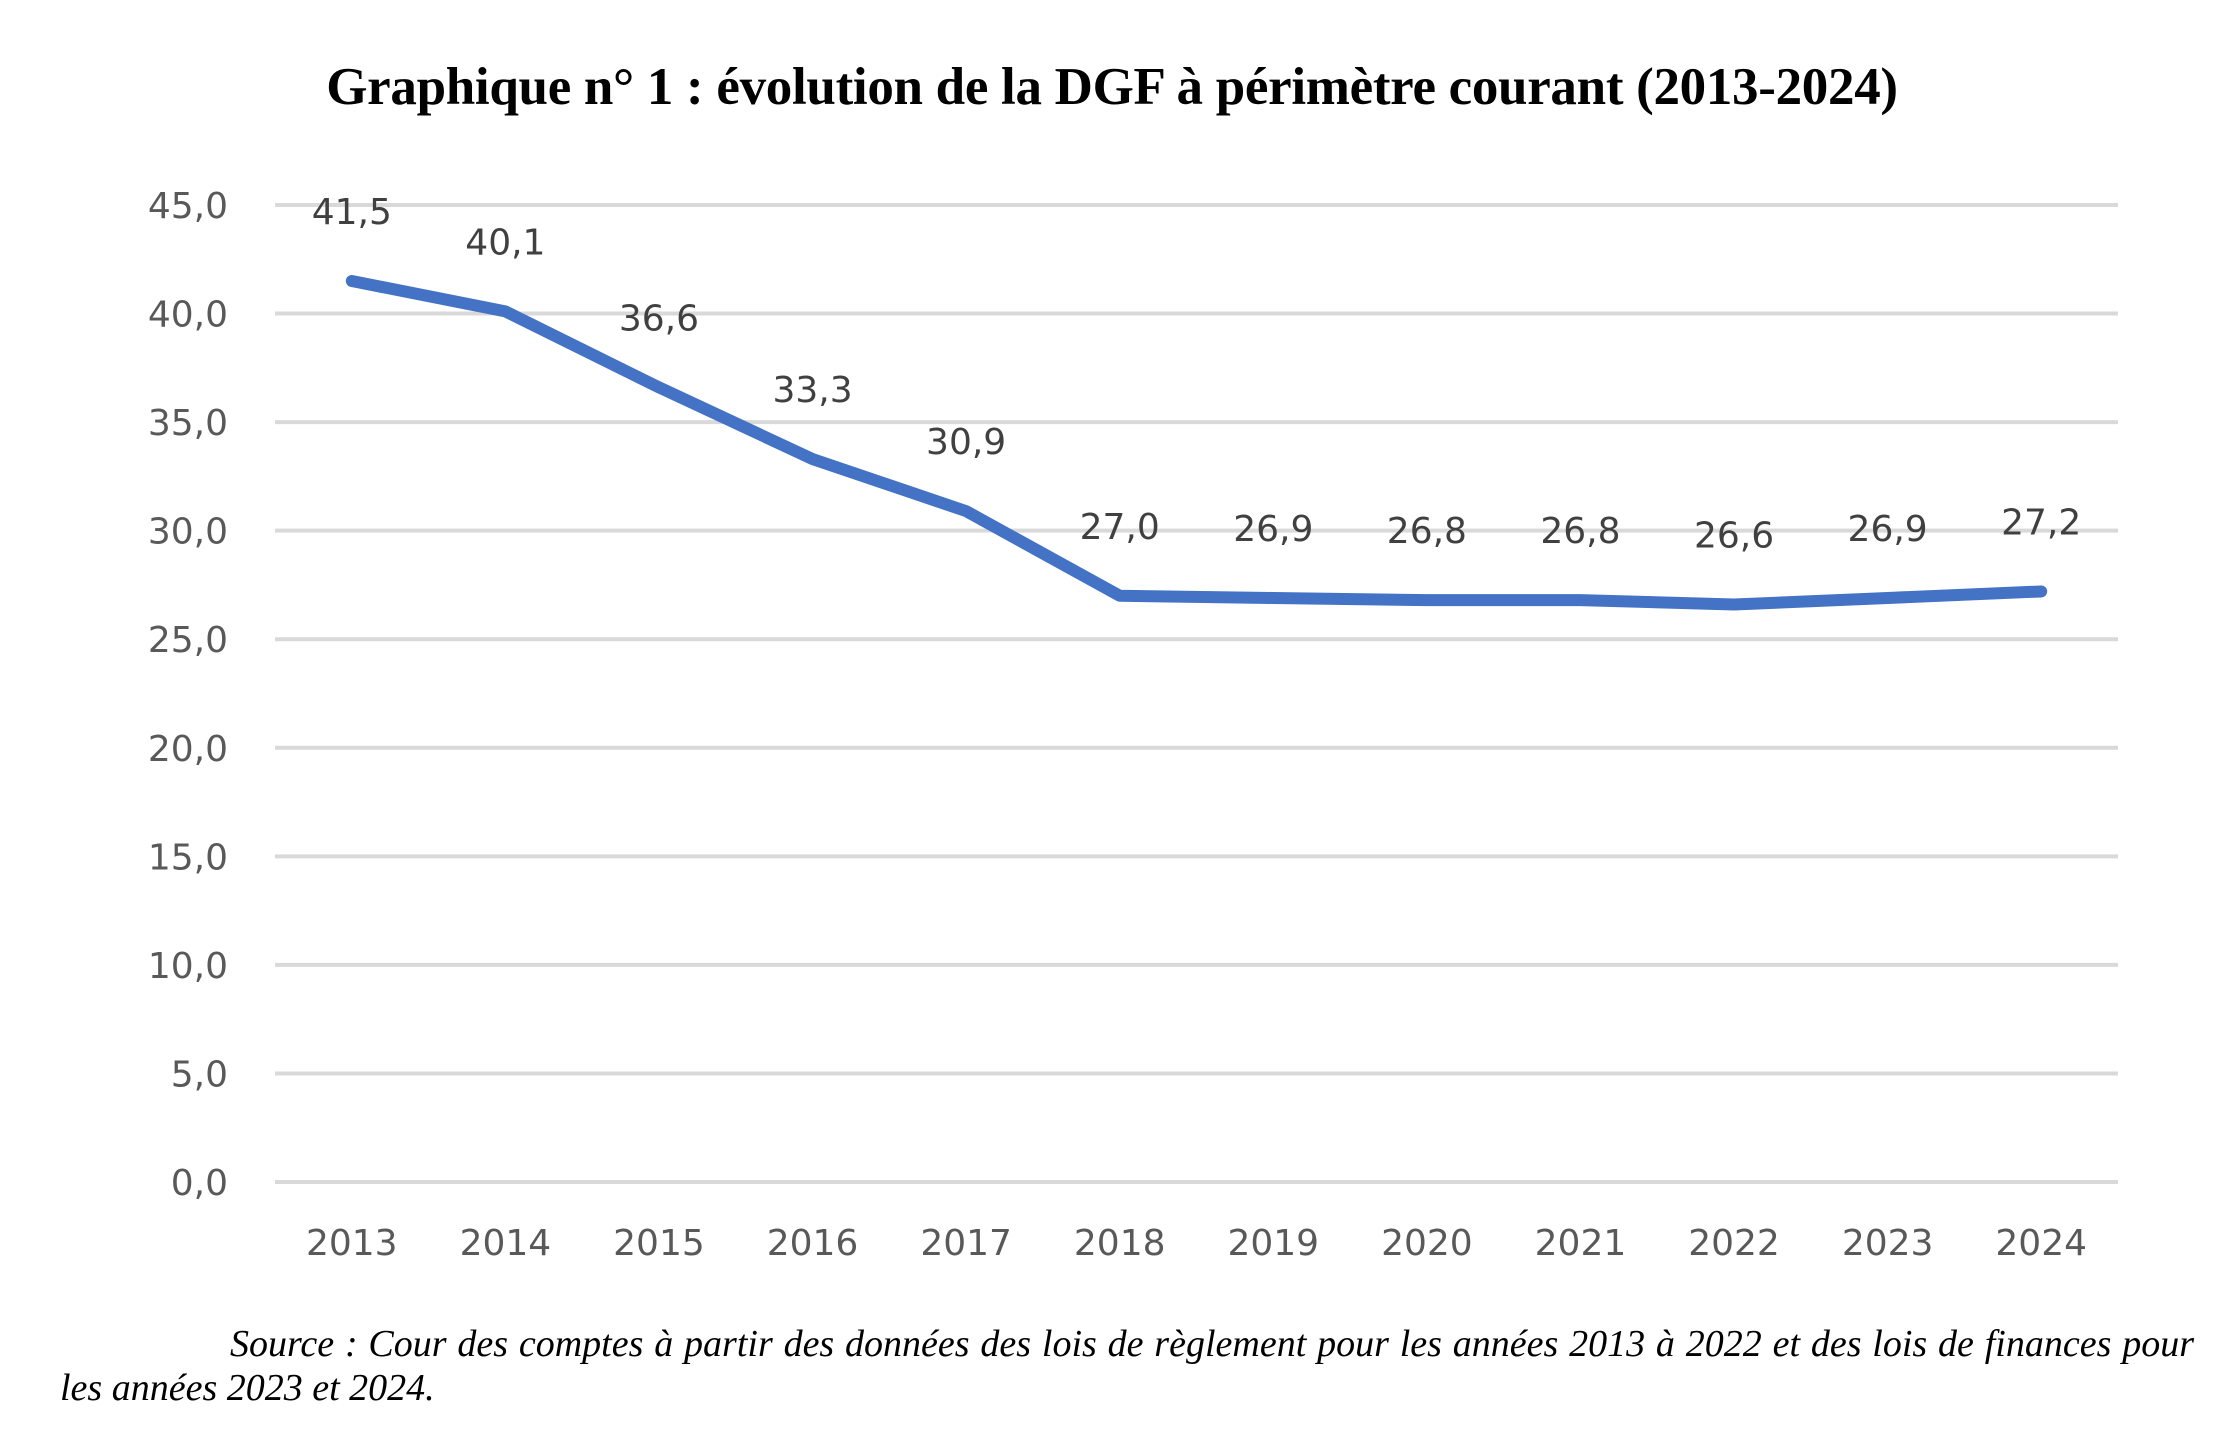 This screenshot has height=1448, width=2224. I want to click on x-tick-label: 2019, so click(1273, 1243).